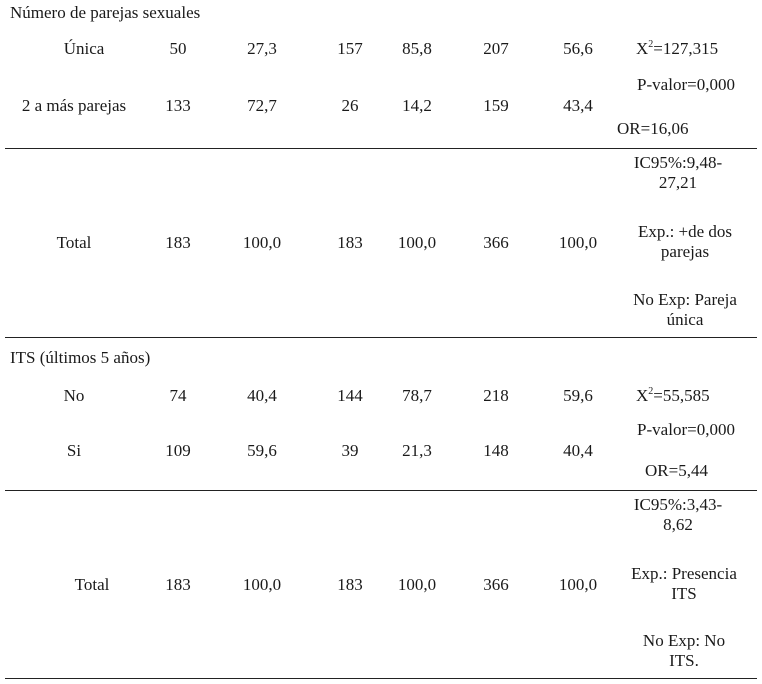  What do you see at coordinates (178, 395) in the screenshot?
I see `table-cell: 74` at bounding box center [178, 395].